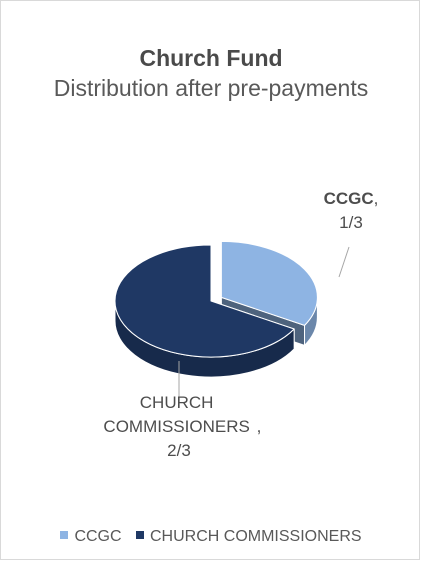 The height and width of the screenshot is (566, 428). What do you see at coordinates (351, 222) in the screenshot?
I see `data-label-ccgc-value: 1/3` at bounding box center [351, 222].